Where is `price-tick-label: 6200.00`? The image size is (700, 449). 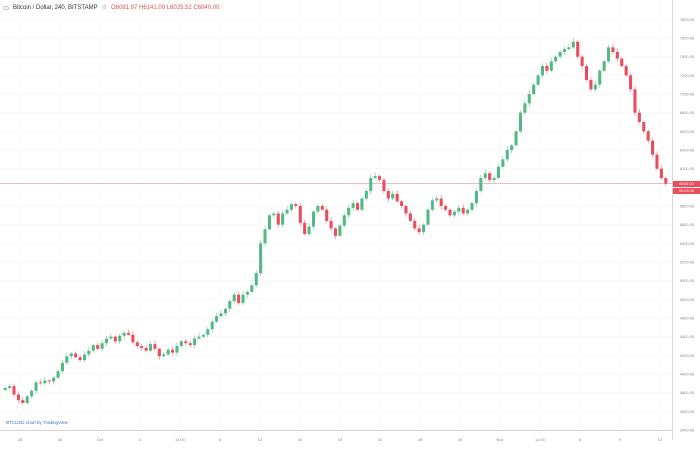 price-tick-label: 6200.00 is located at coordinates (687, 168).